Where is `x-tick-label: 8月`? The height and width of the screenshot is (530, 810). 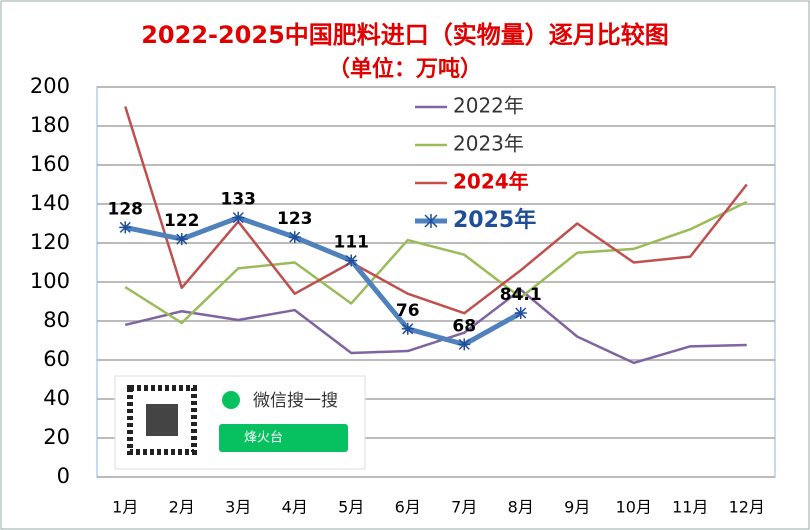
x-tick-label: 8月 is located at coordinates (521, 507).